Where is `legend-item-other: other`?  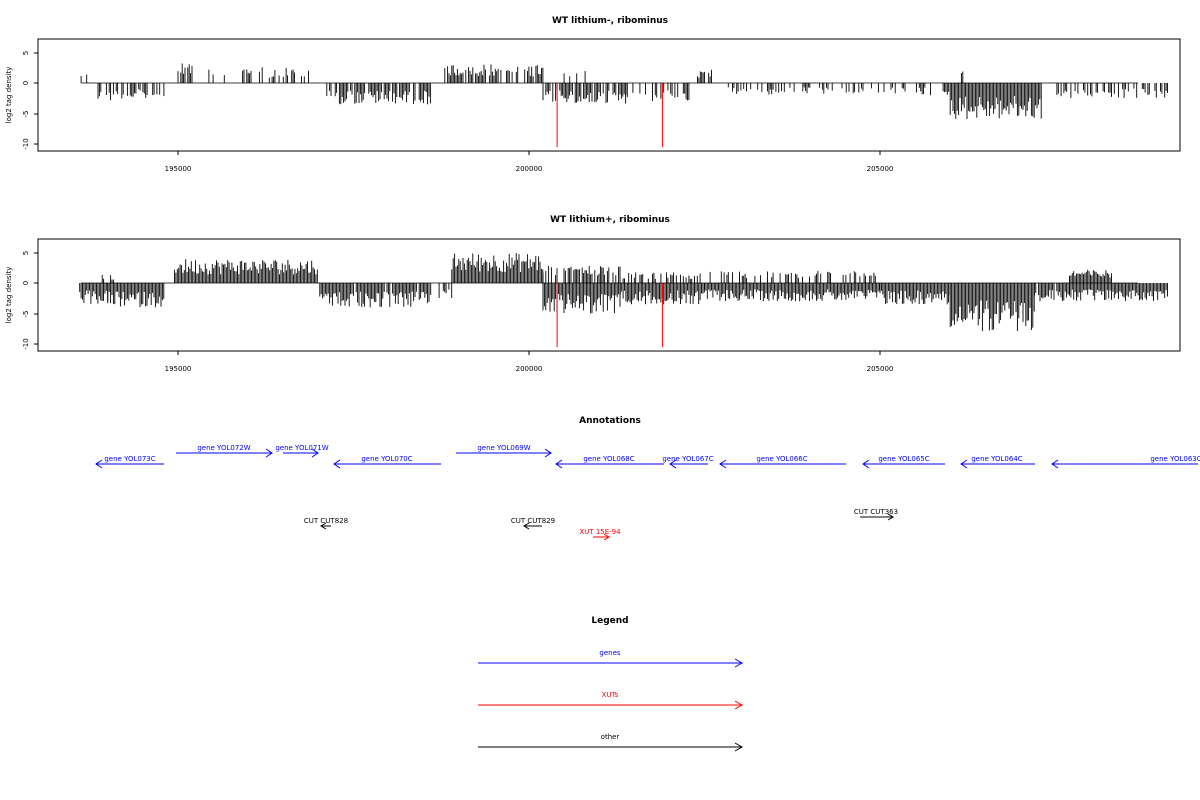 legend-item-other: other is located at coordinates (611, 742).